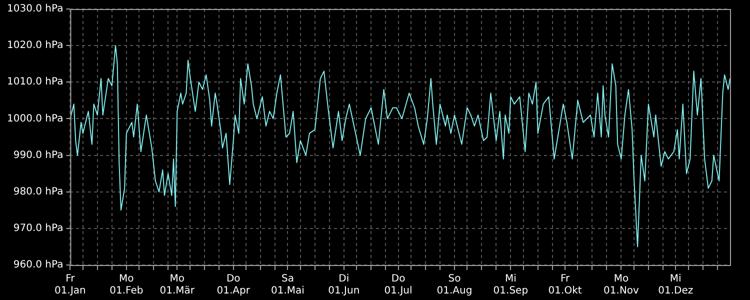 The image size is (750, 300). I want to click on y-tick-label: 1000.0 hPa, so click(35, 118).